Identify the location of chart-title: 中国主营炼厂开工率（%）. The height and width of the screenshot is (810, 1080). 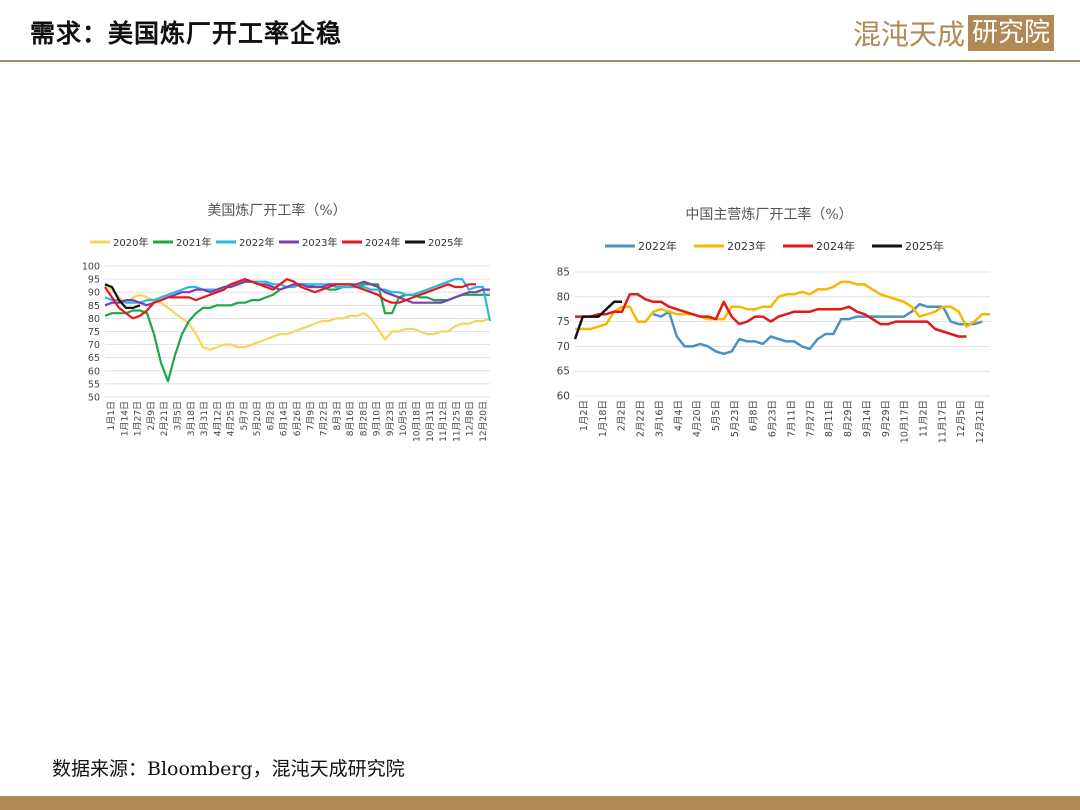
(768, 214).